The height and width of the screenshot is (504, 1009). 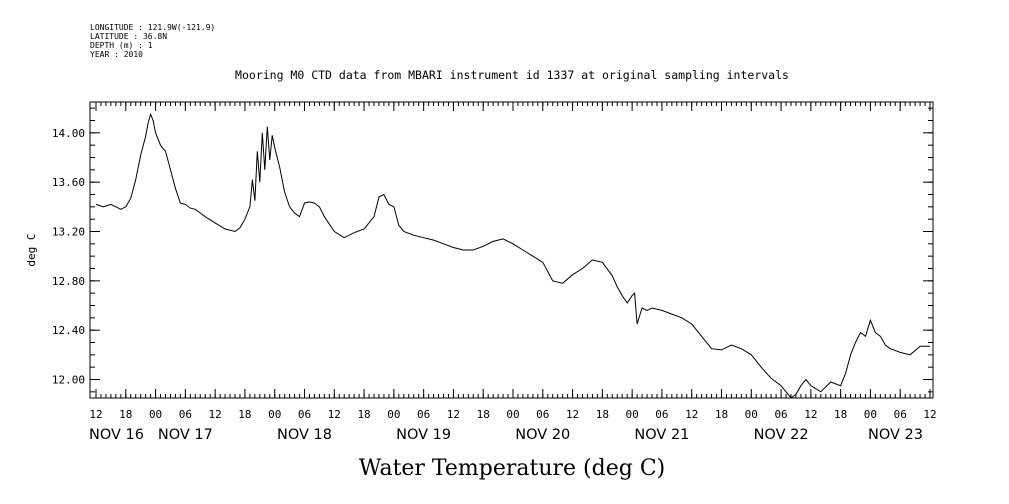 What do you see at coordinates (423, 435) in the screenshot?
I see `date-label: NOV 19` at bounding box center [423, 435].